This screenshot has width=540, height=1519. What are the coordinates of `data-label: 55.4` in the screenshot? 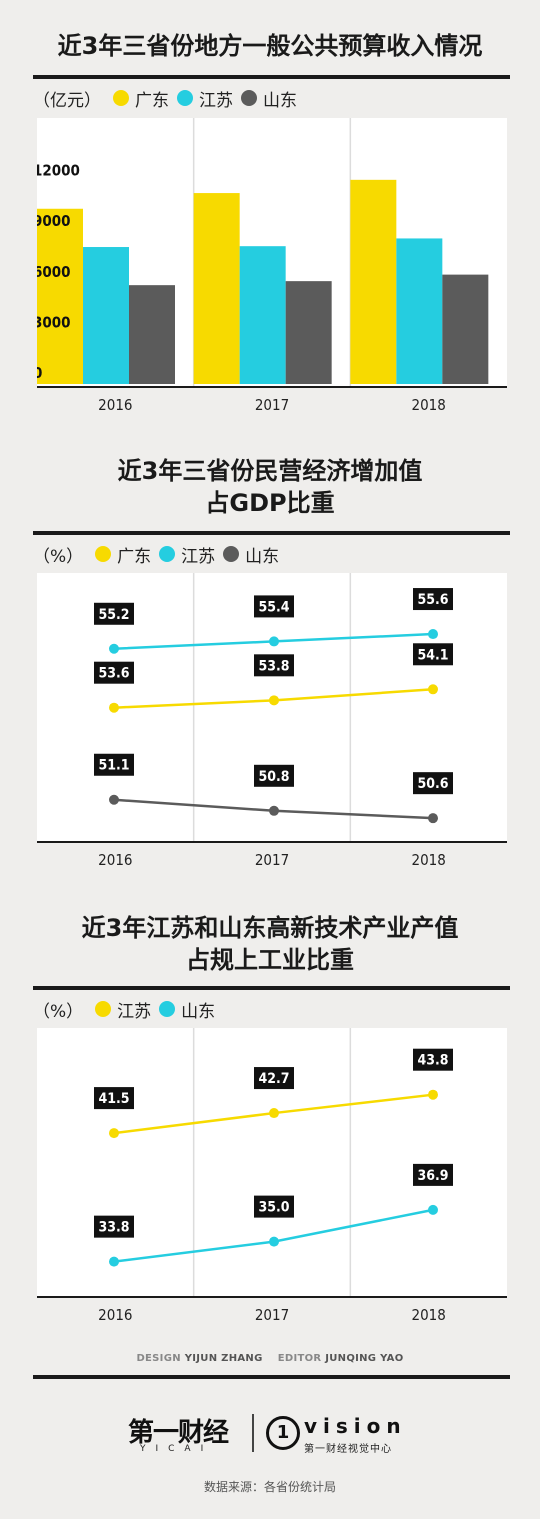 It's located at (273, 607).